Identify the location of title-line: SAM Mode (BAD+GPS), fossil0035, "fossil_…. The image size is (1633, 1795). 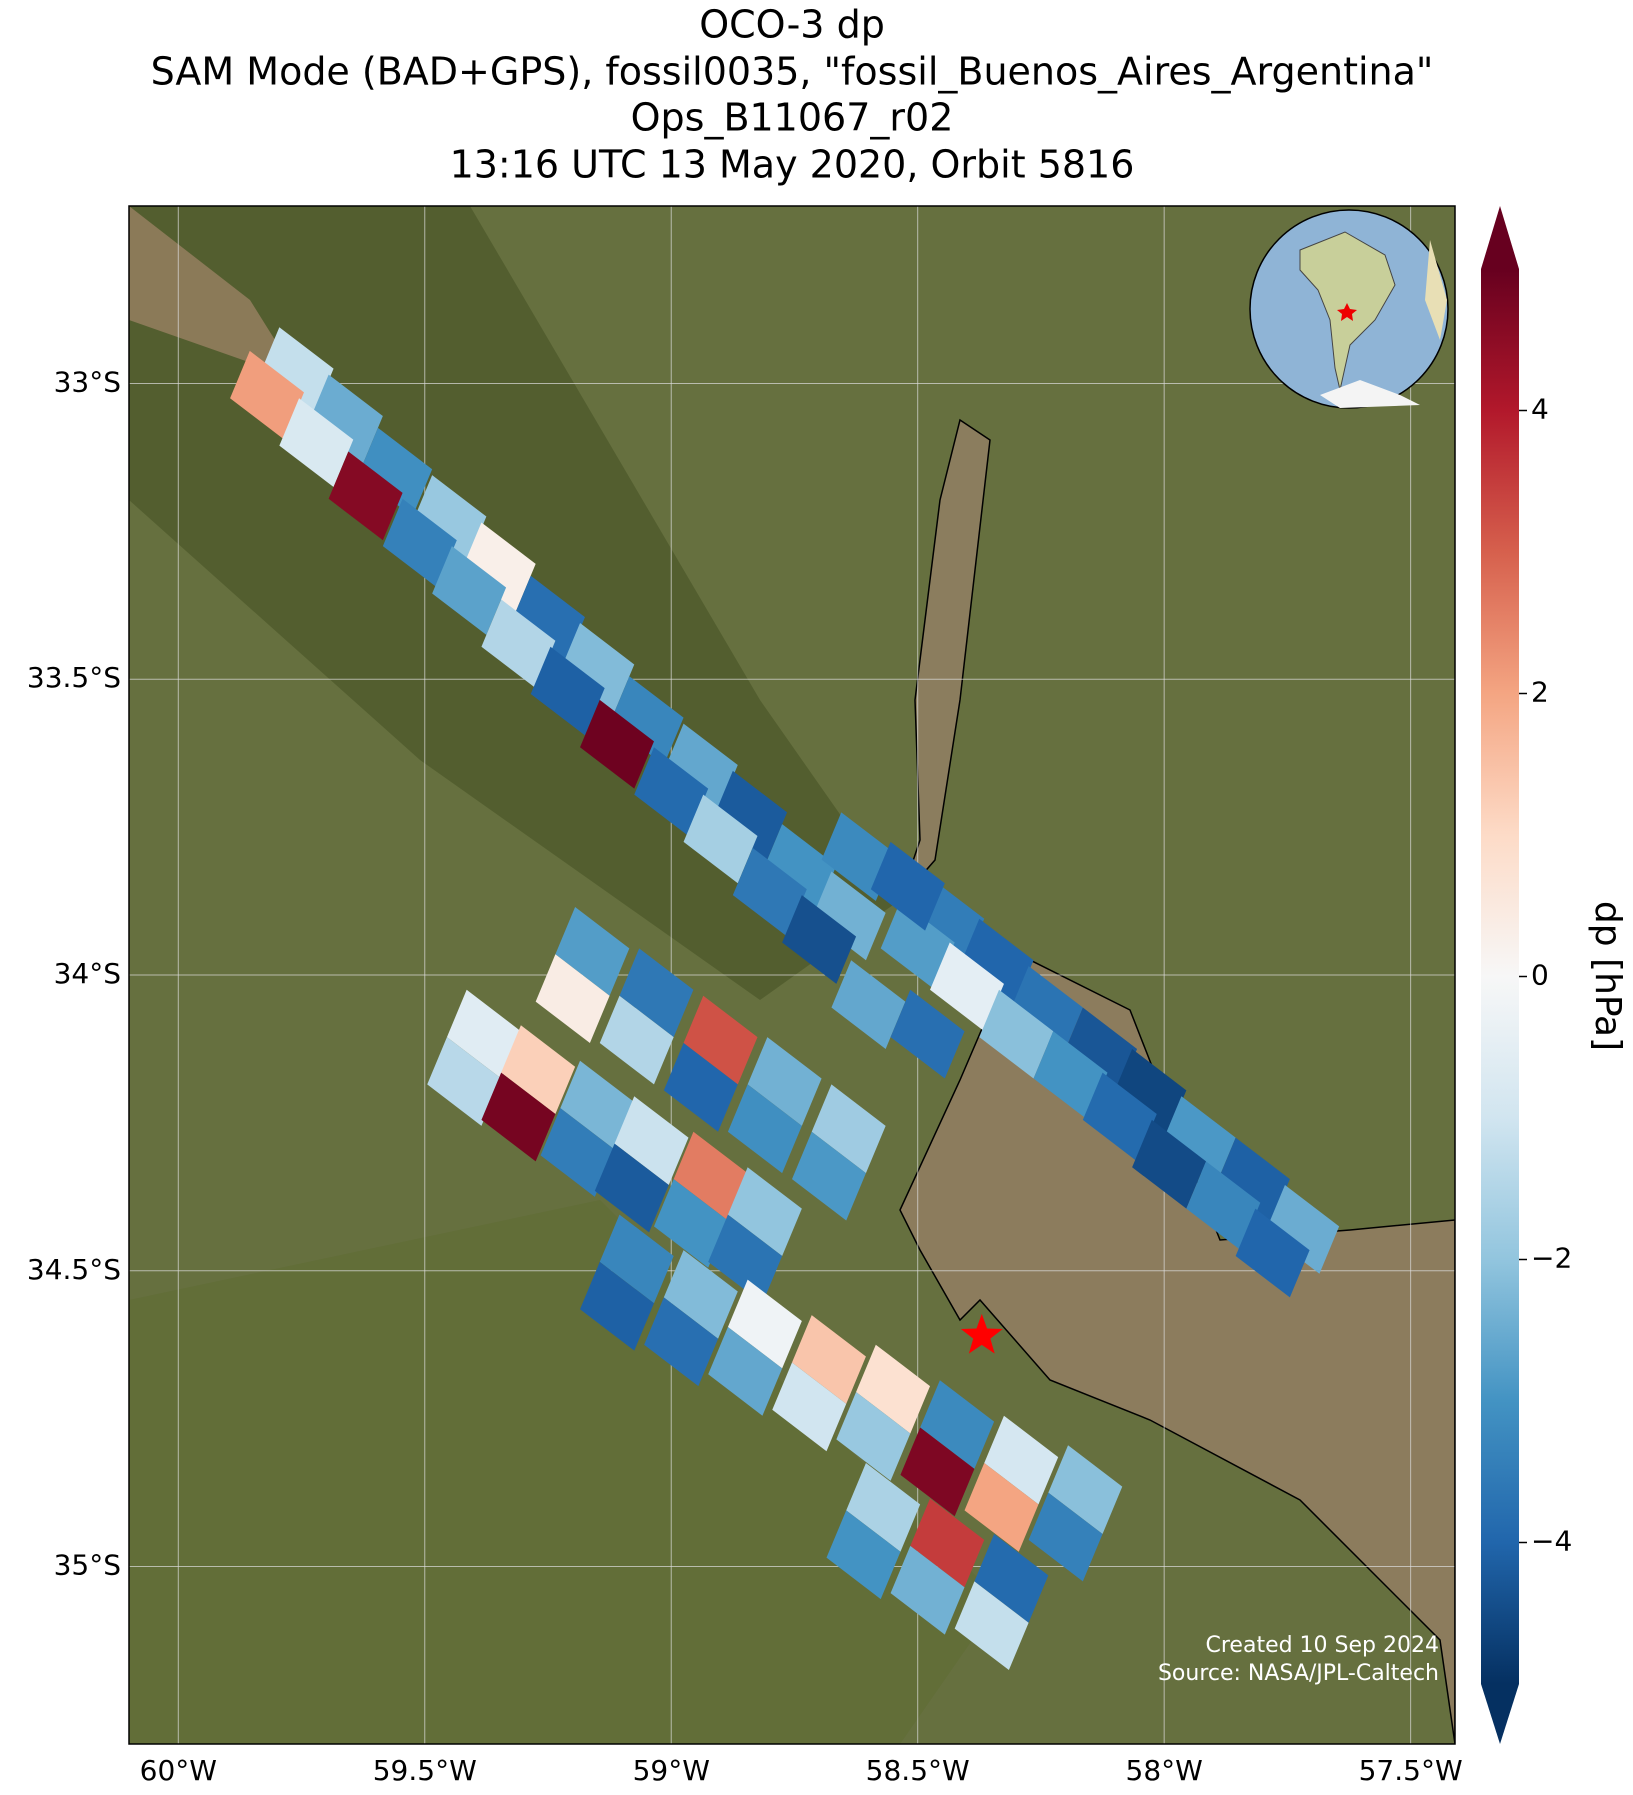
(792, 72).